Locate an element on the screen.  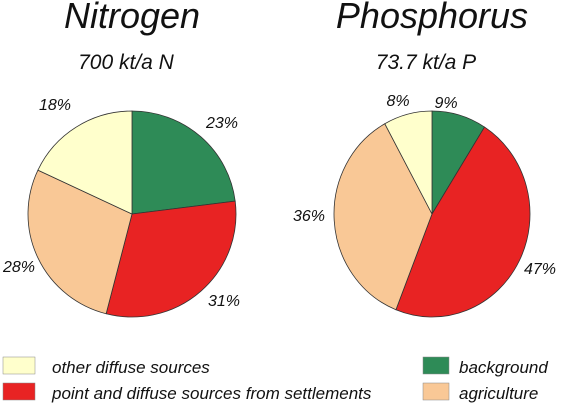
chart-title-nitrogen: Nitrogen is located at coordinates (132, 18).